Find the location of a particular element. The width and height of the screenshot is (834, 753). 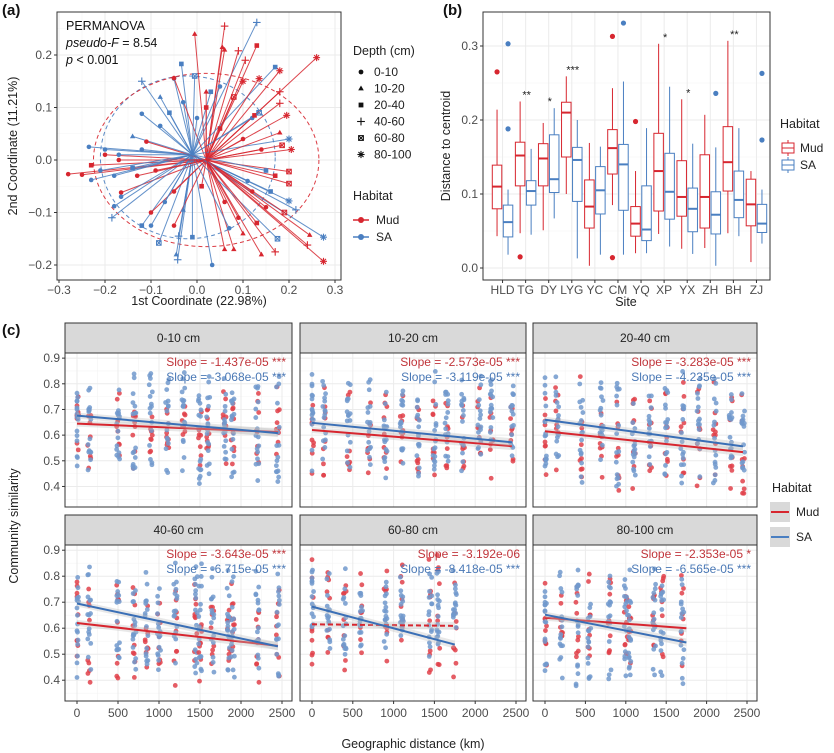

slope-label-mud: Slope = -2.573e-05 *** is located at coordinates (460, 362).